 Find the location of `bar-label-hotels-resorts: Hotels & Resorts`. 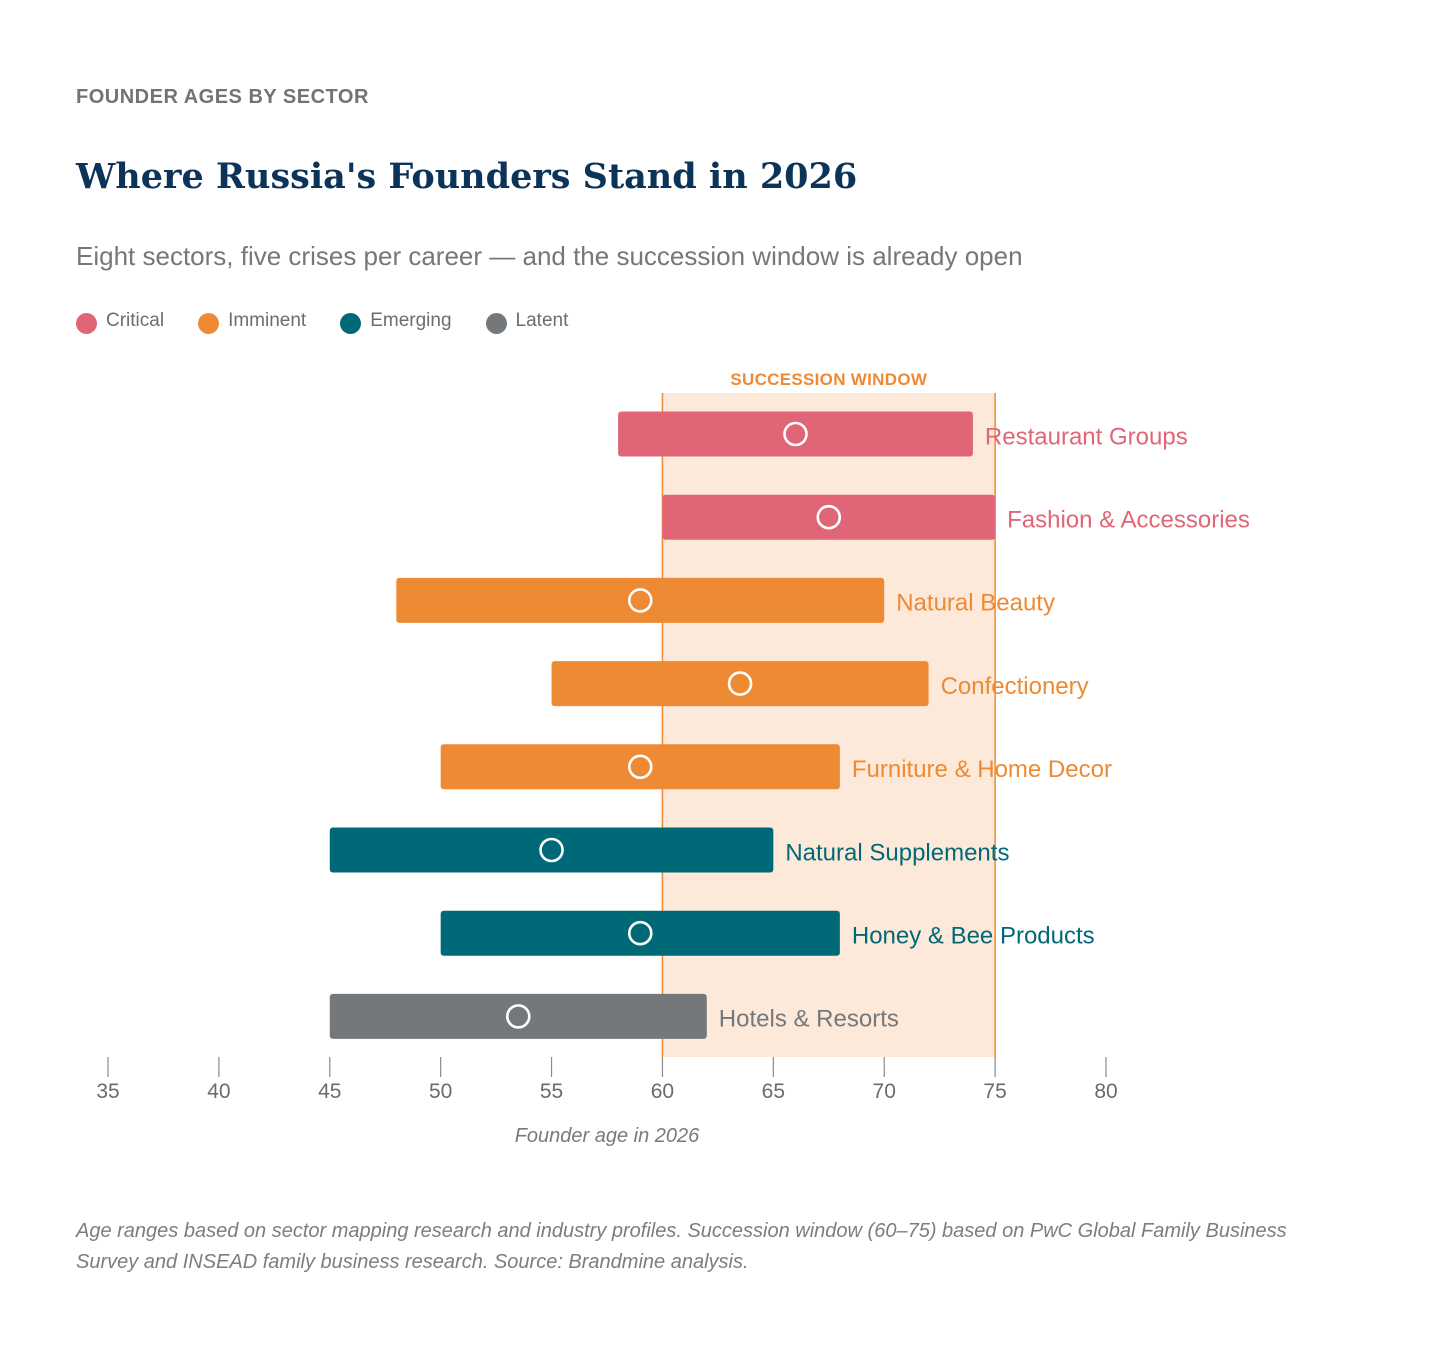

bar-label-hotels-resorts: Hotels & Resorts is located at coordinates (809, 1019).